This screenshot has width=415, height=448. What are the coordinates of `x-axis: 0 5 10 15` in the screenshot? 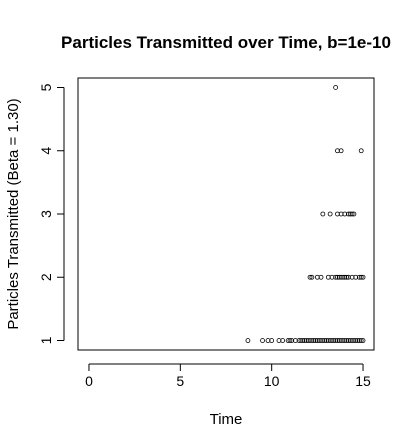 It's located at (228, 376).